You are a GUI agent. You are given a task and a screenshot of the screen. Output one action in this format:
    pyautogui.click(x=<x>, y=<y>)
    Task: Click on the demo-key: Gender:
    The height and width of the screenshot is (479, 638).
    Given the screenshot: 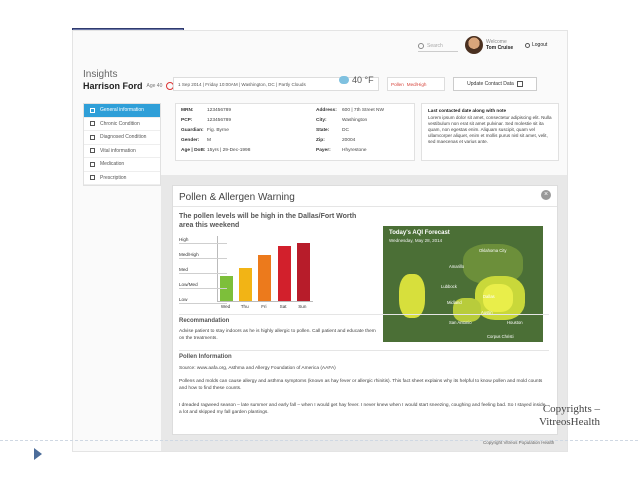 What is the action you would take?
    pyautogui.click(x=190, y=140)
    